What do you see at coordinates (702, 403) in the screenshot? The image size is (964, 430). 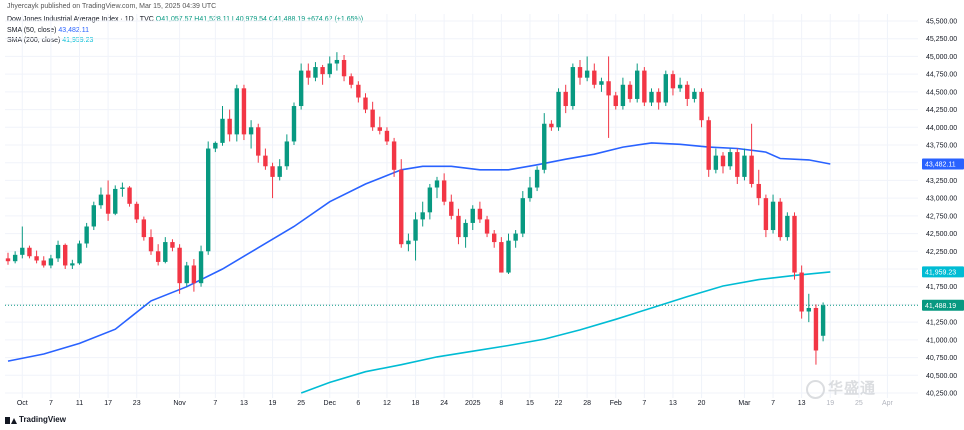 I see `time-tick-label: 20` at bounding box center [702, 403].